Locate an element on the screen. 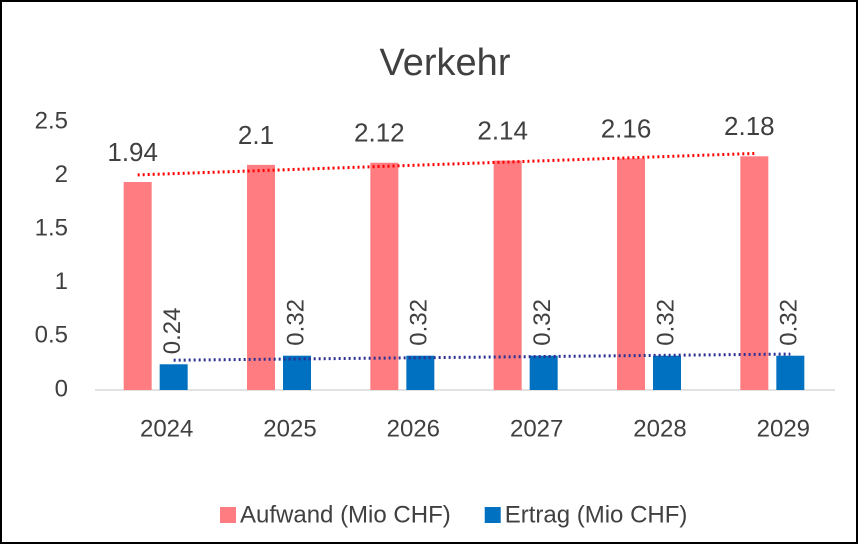 Image resolution: width=858 pixels, height=544 pixels. x-tick-label: 2026 is located at coordinates (413, 428).